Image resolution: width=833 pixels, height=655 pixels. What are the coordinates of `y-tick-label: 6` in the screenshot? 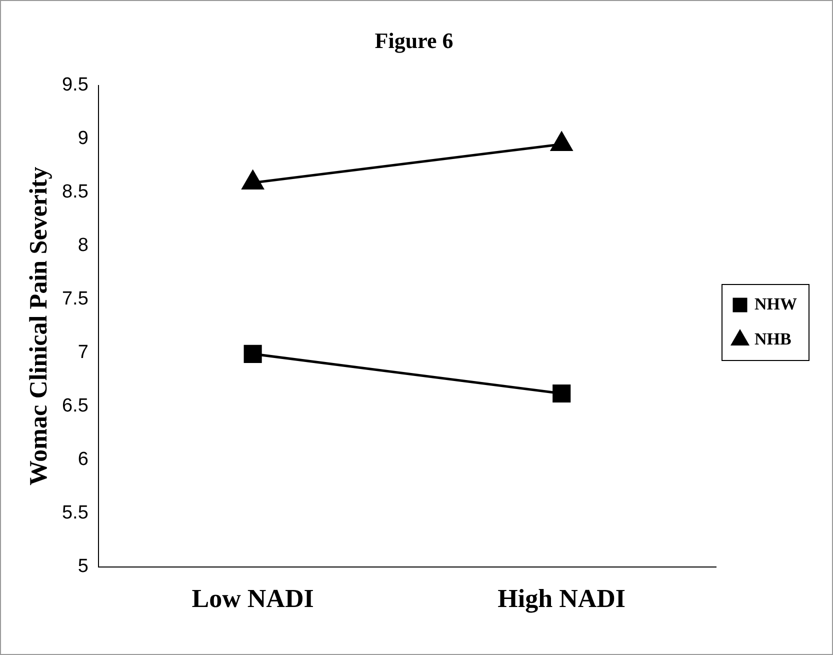 It's located at (83, 459).